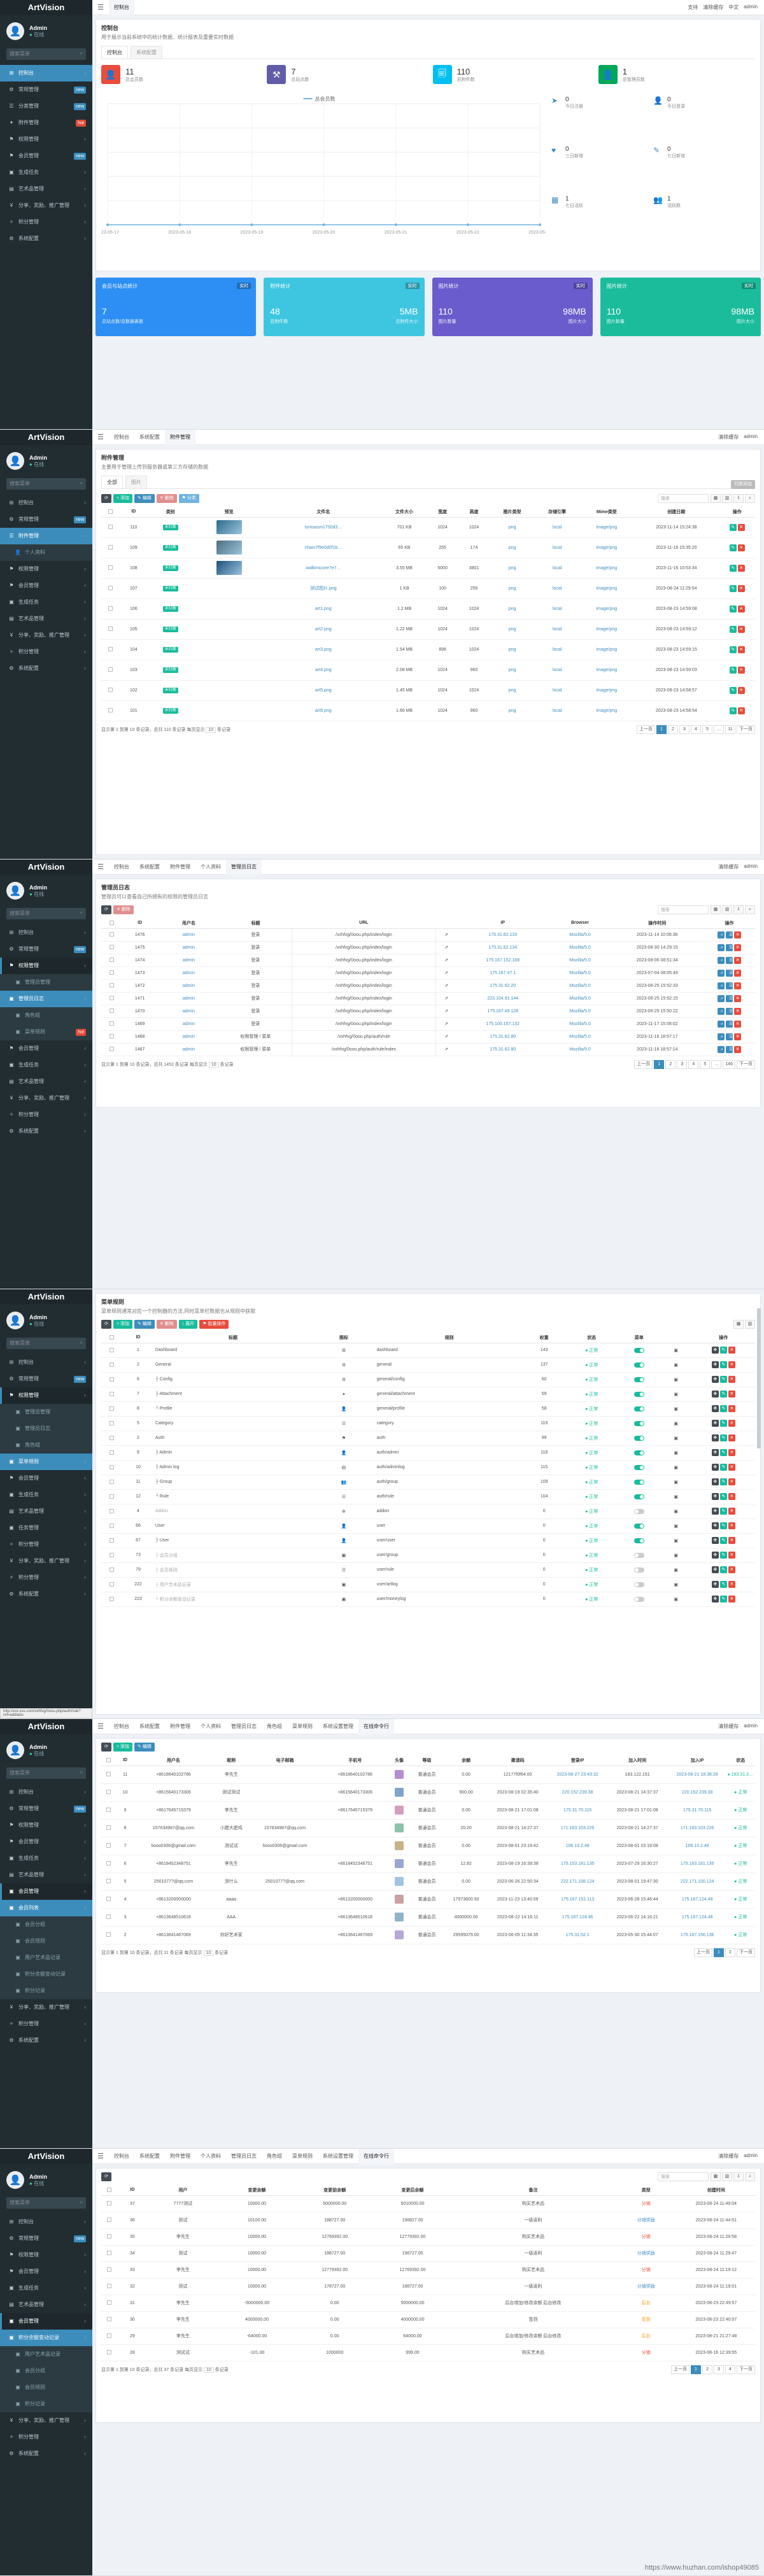 The width and height of the screenshot is (764, 2576). What do you see at coordinates (244, 2156) in the screenshot?
I see `nav-tab: 管理员日志` at bounding box center [244, 2156].